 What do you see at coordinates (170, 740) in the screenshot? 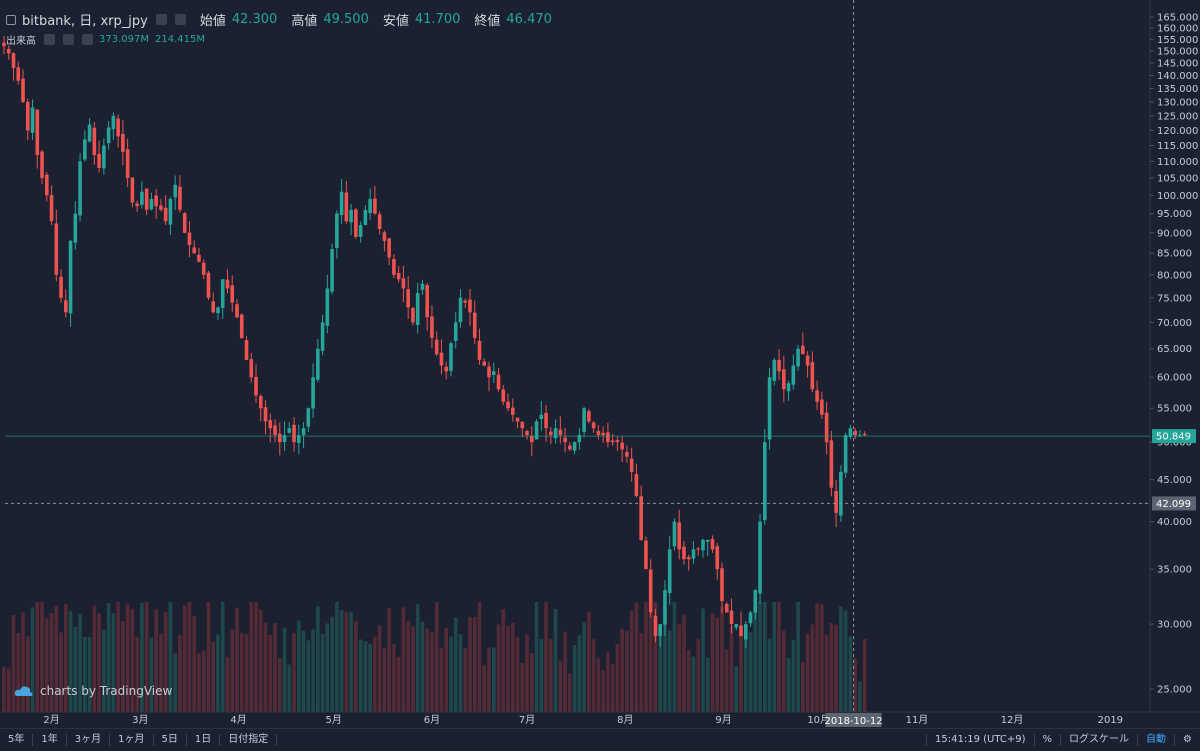
I see `range-5d: 5日` at bounding box center [170, 740].